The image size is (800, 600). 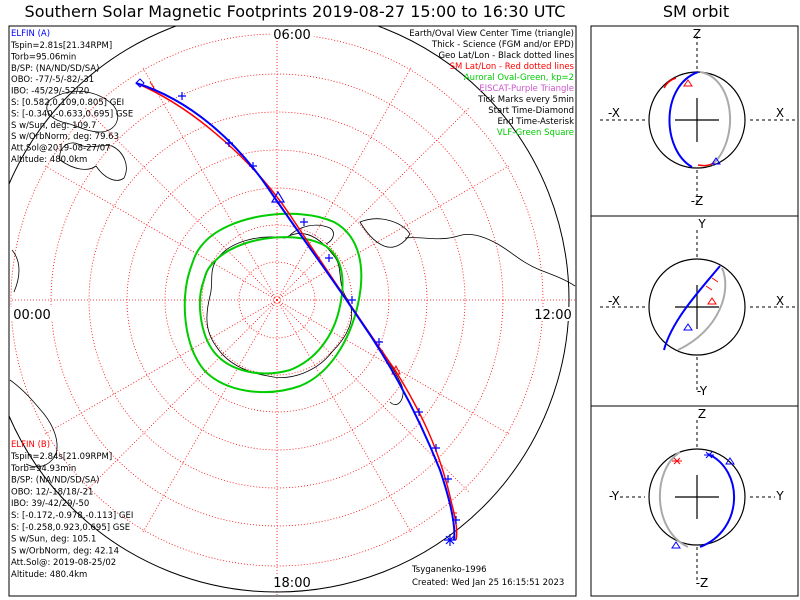 What do you see at coordinates (33, 423) in the screenshot?
I see `west-coast-fragment` at bounding box center [33, 423].